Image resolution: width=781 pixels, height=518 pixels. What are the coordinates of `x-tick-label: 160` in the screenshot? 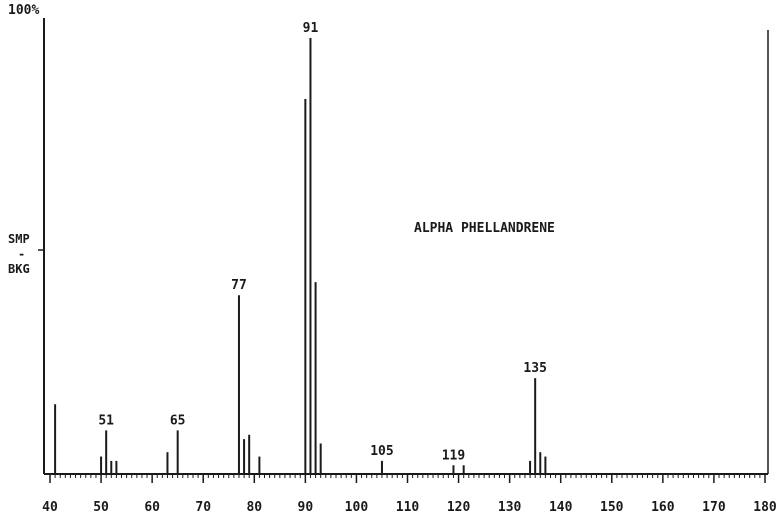 It's located at (663, 507).